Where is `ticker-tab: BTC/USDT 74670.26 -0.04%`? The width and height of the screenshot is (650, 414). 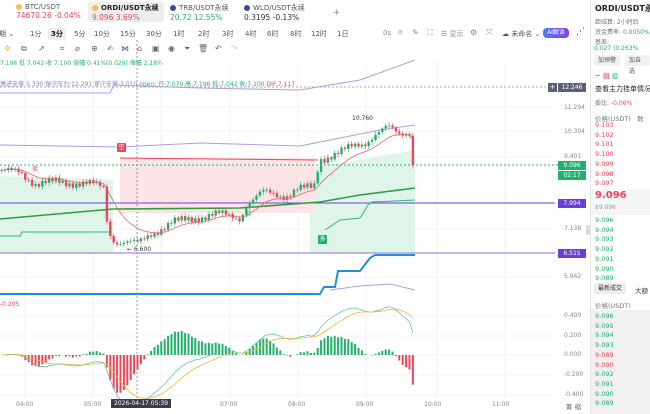 ticker-tab: BTC/USDT 74670.26 -0.04% is located at coordinates (47, 12).